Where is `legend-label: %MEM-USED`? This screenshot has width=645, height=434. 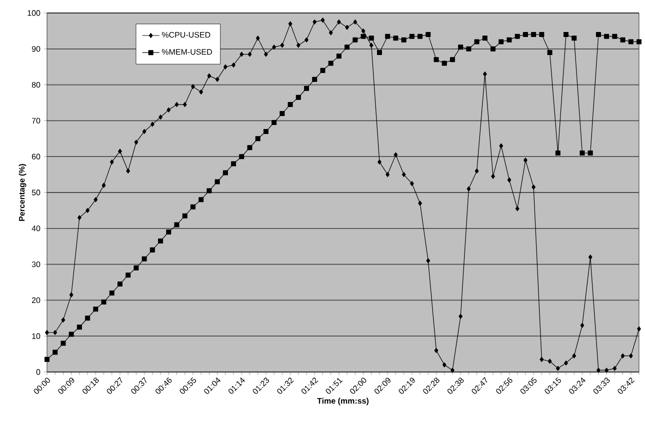 legend-label: %MEM-USED is located at coordinates (187, 52).